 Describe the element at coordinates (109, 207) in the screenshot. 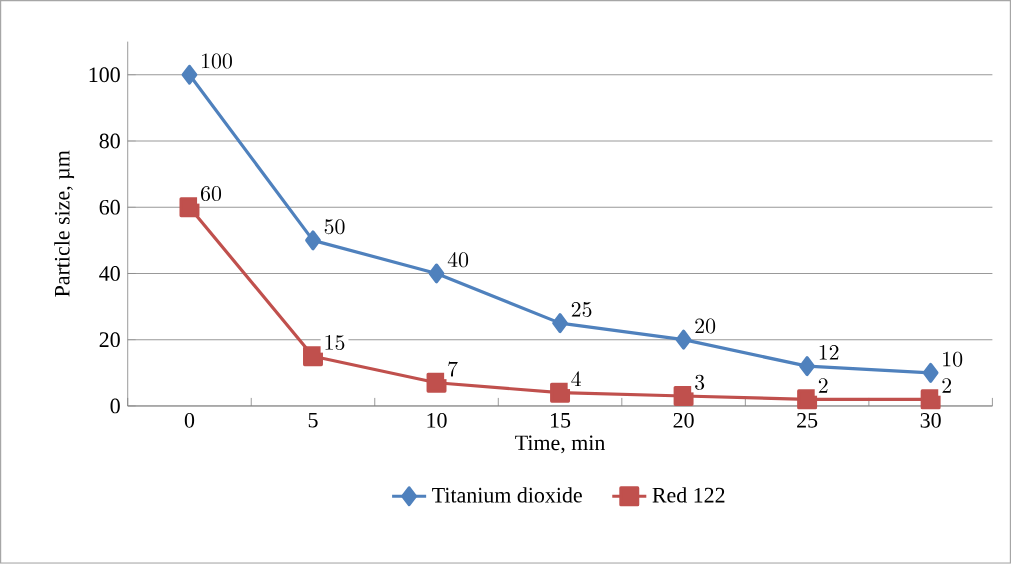

I see `y-tick-label: 60` at that location.